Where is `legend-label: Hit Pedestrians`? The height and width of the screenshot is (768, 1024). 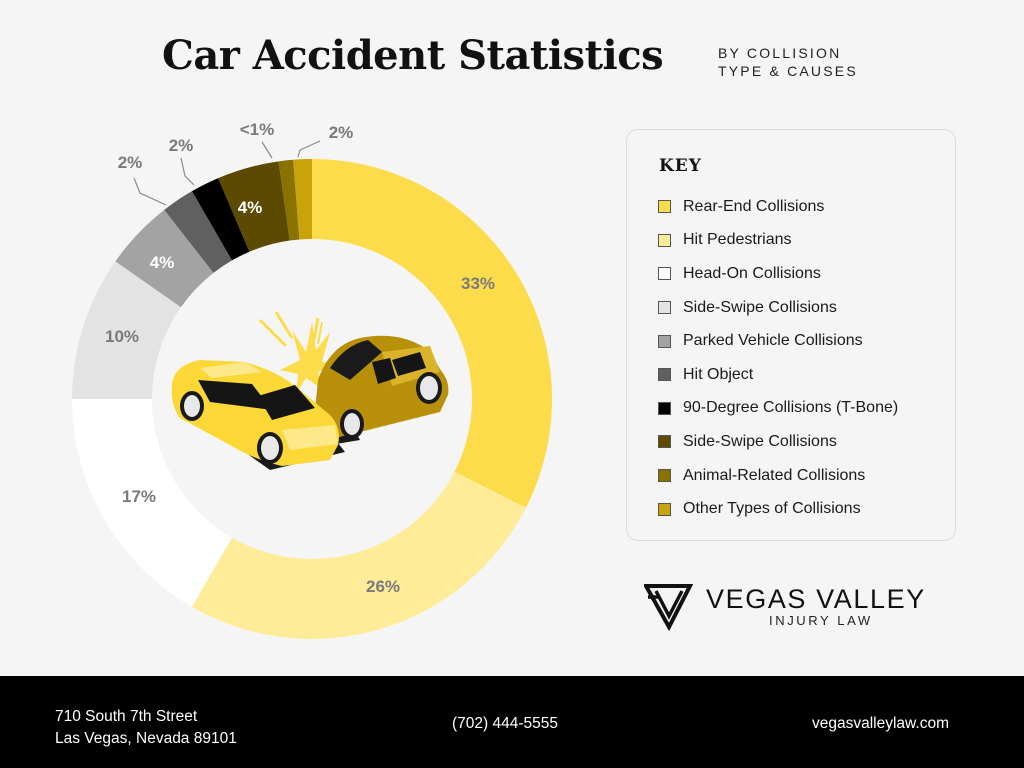 legend-label: Hit Pedestrians is located at coordinates (737, 240).